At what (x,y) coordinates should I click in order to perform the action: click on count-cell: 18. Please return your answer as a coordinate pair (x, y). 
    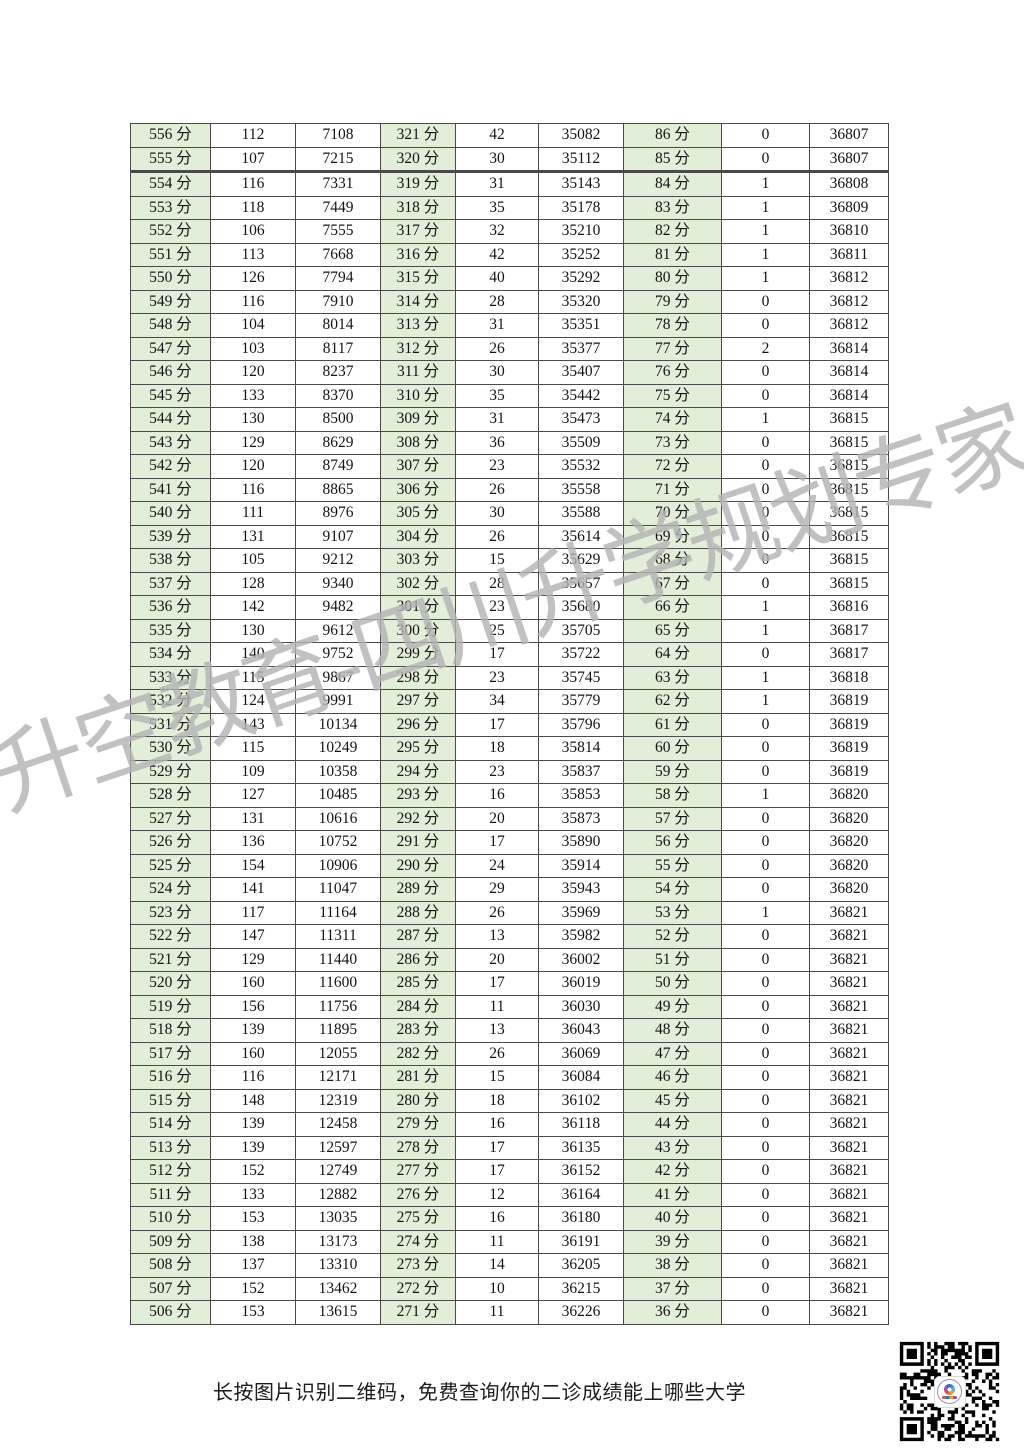
    Looking at the image, I should click on (497, 748).